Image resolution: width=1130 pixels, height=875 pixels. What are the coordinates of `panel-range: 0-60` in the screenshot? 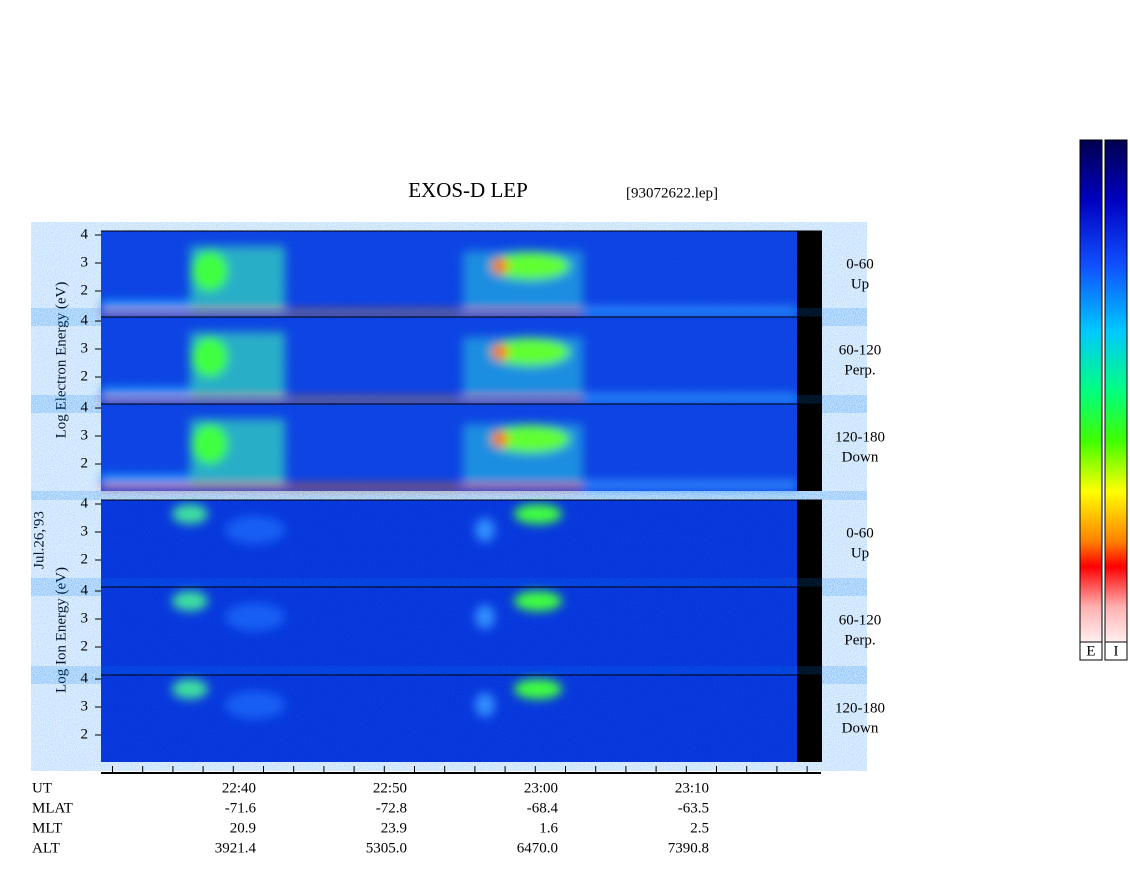 It's located at (860, 264).